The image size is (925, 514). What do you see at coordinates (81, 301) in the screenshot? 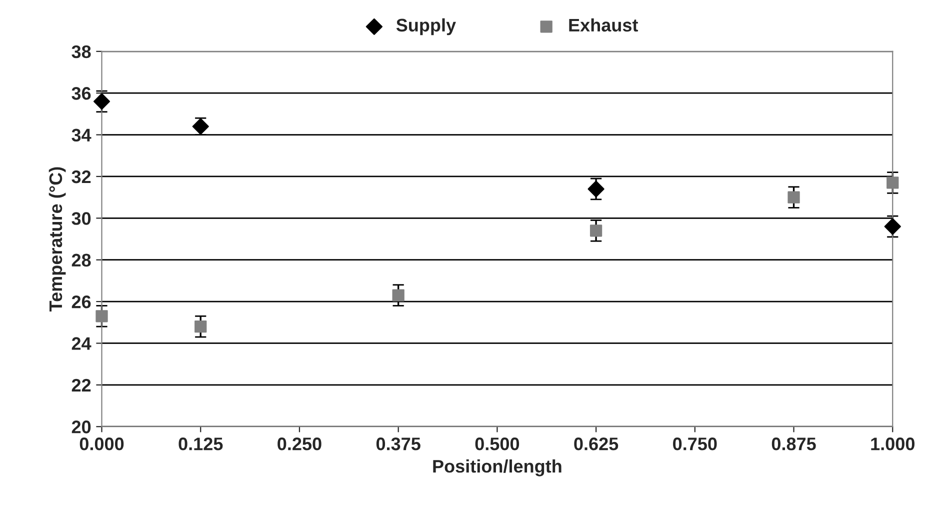
I see `y-tick-label: 26` at bounding box center [81, 301].